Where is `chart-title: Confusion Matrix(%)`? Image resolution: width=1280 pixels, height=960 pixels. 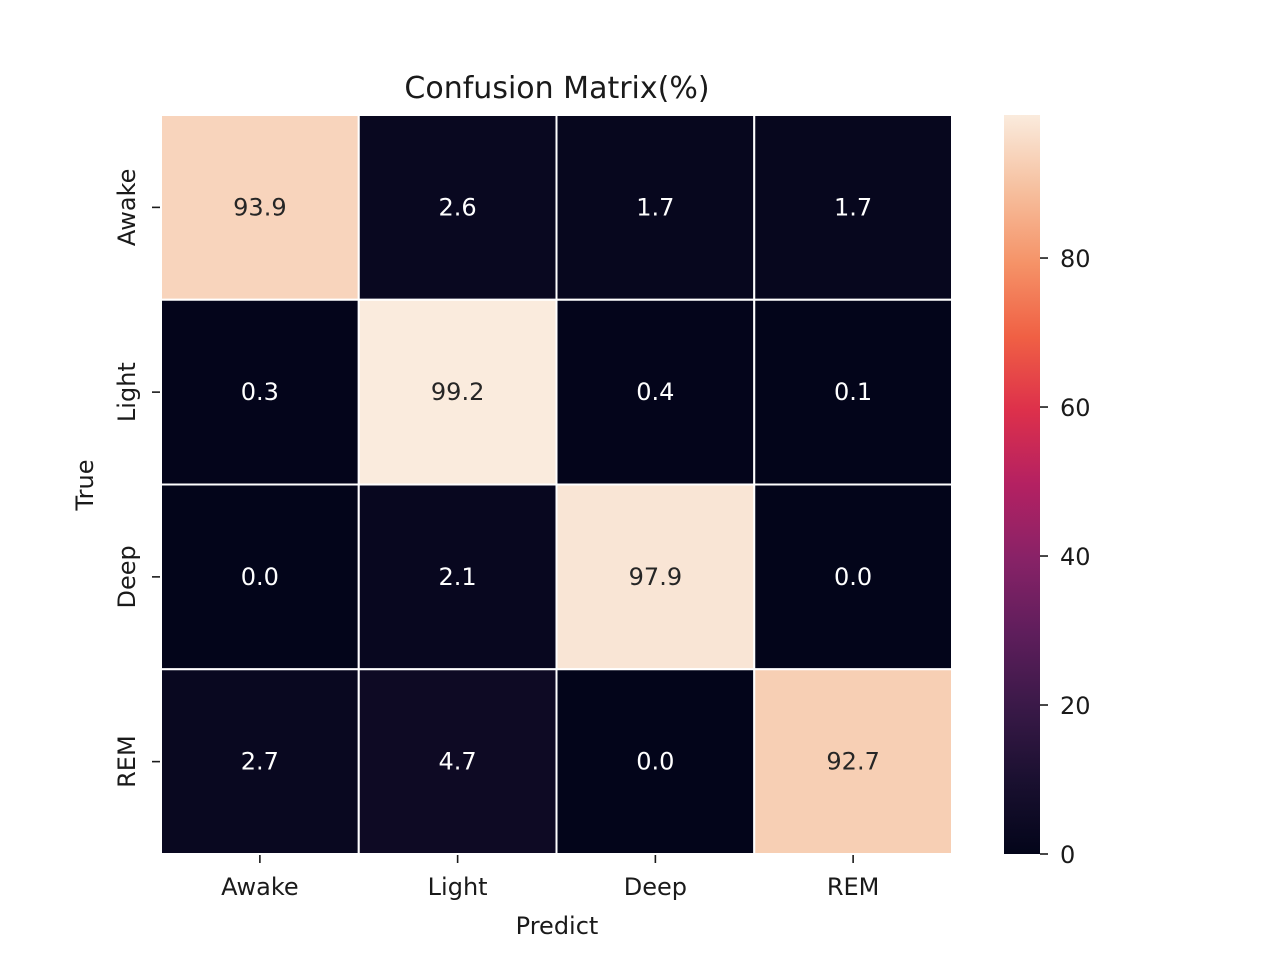 chart-title: Confusion Matrix(%) is located at coordinates (556, 88).